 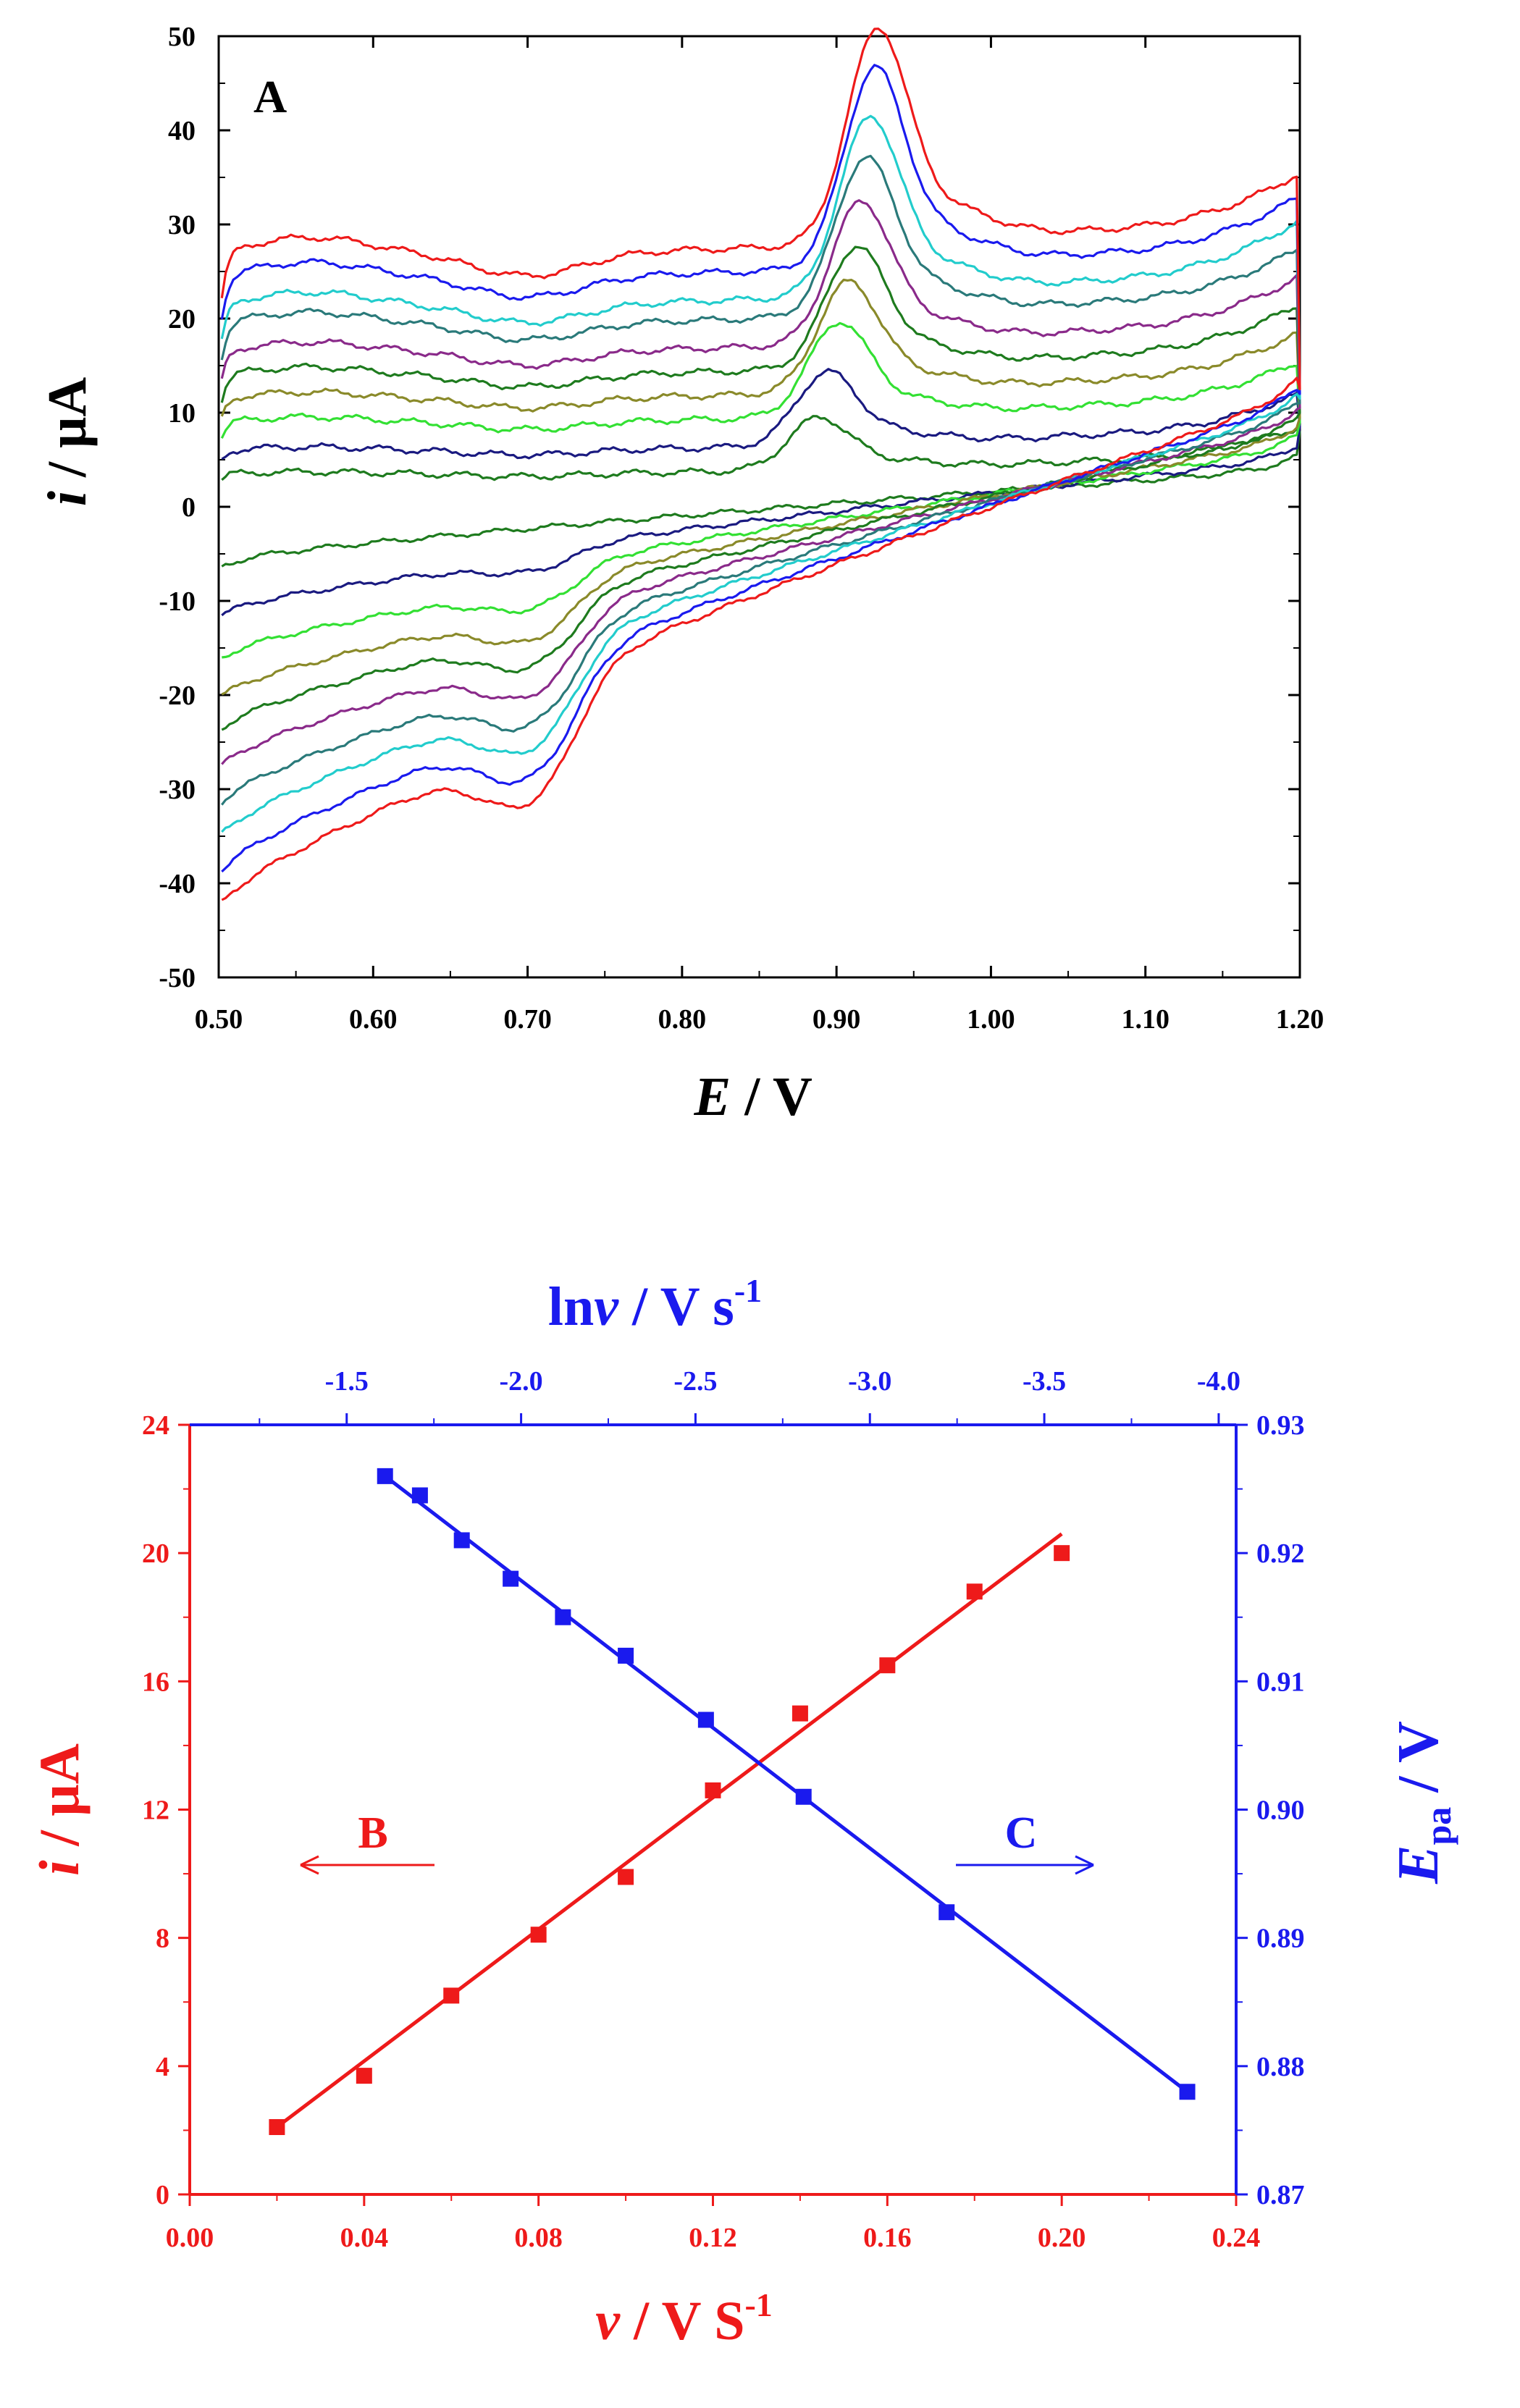 What do you see at coordinates (1280, 1553) in the screenshot?
I see `y-tick-label-c: 0.92` at bounding box center [1280, 1553].